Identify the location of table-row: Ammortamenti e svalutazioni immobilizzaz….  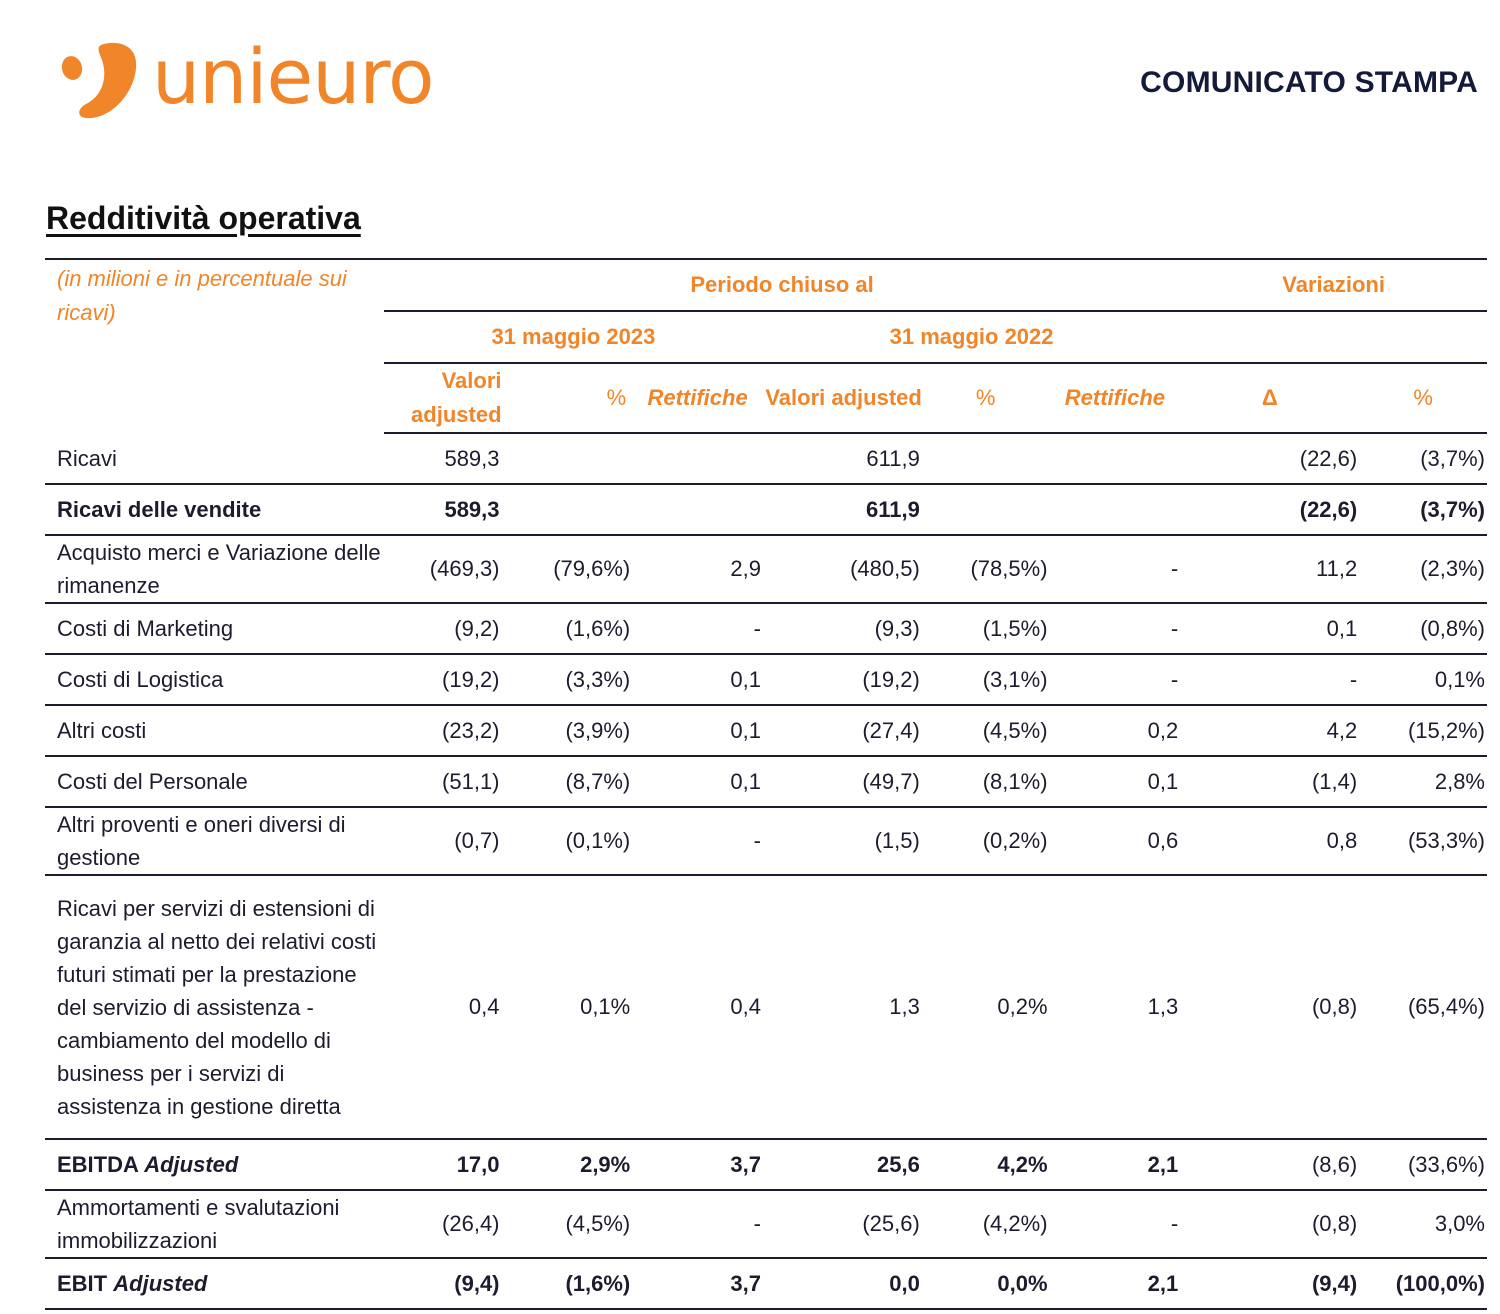
(766, 1224).